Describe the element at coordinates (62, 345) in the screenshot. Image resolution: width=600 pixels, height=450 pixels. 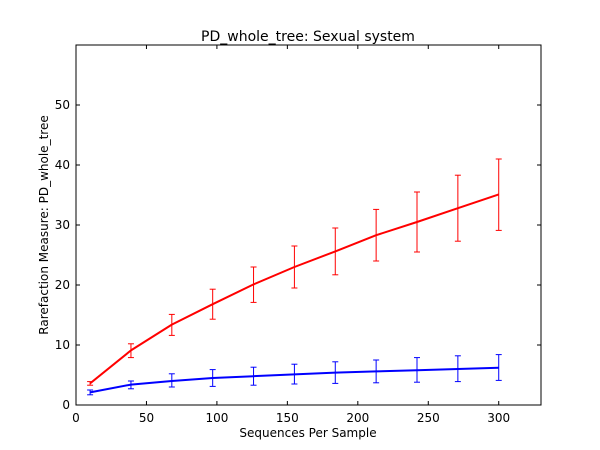
I see `y-tick-label: 10` at that location.